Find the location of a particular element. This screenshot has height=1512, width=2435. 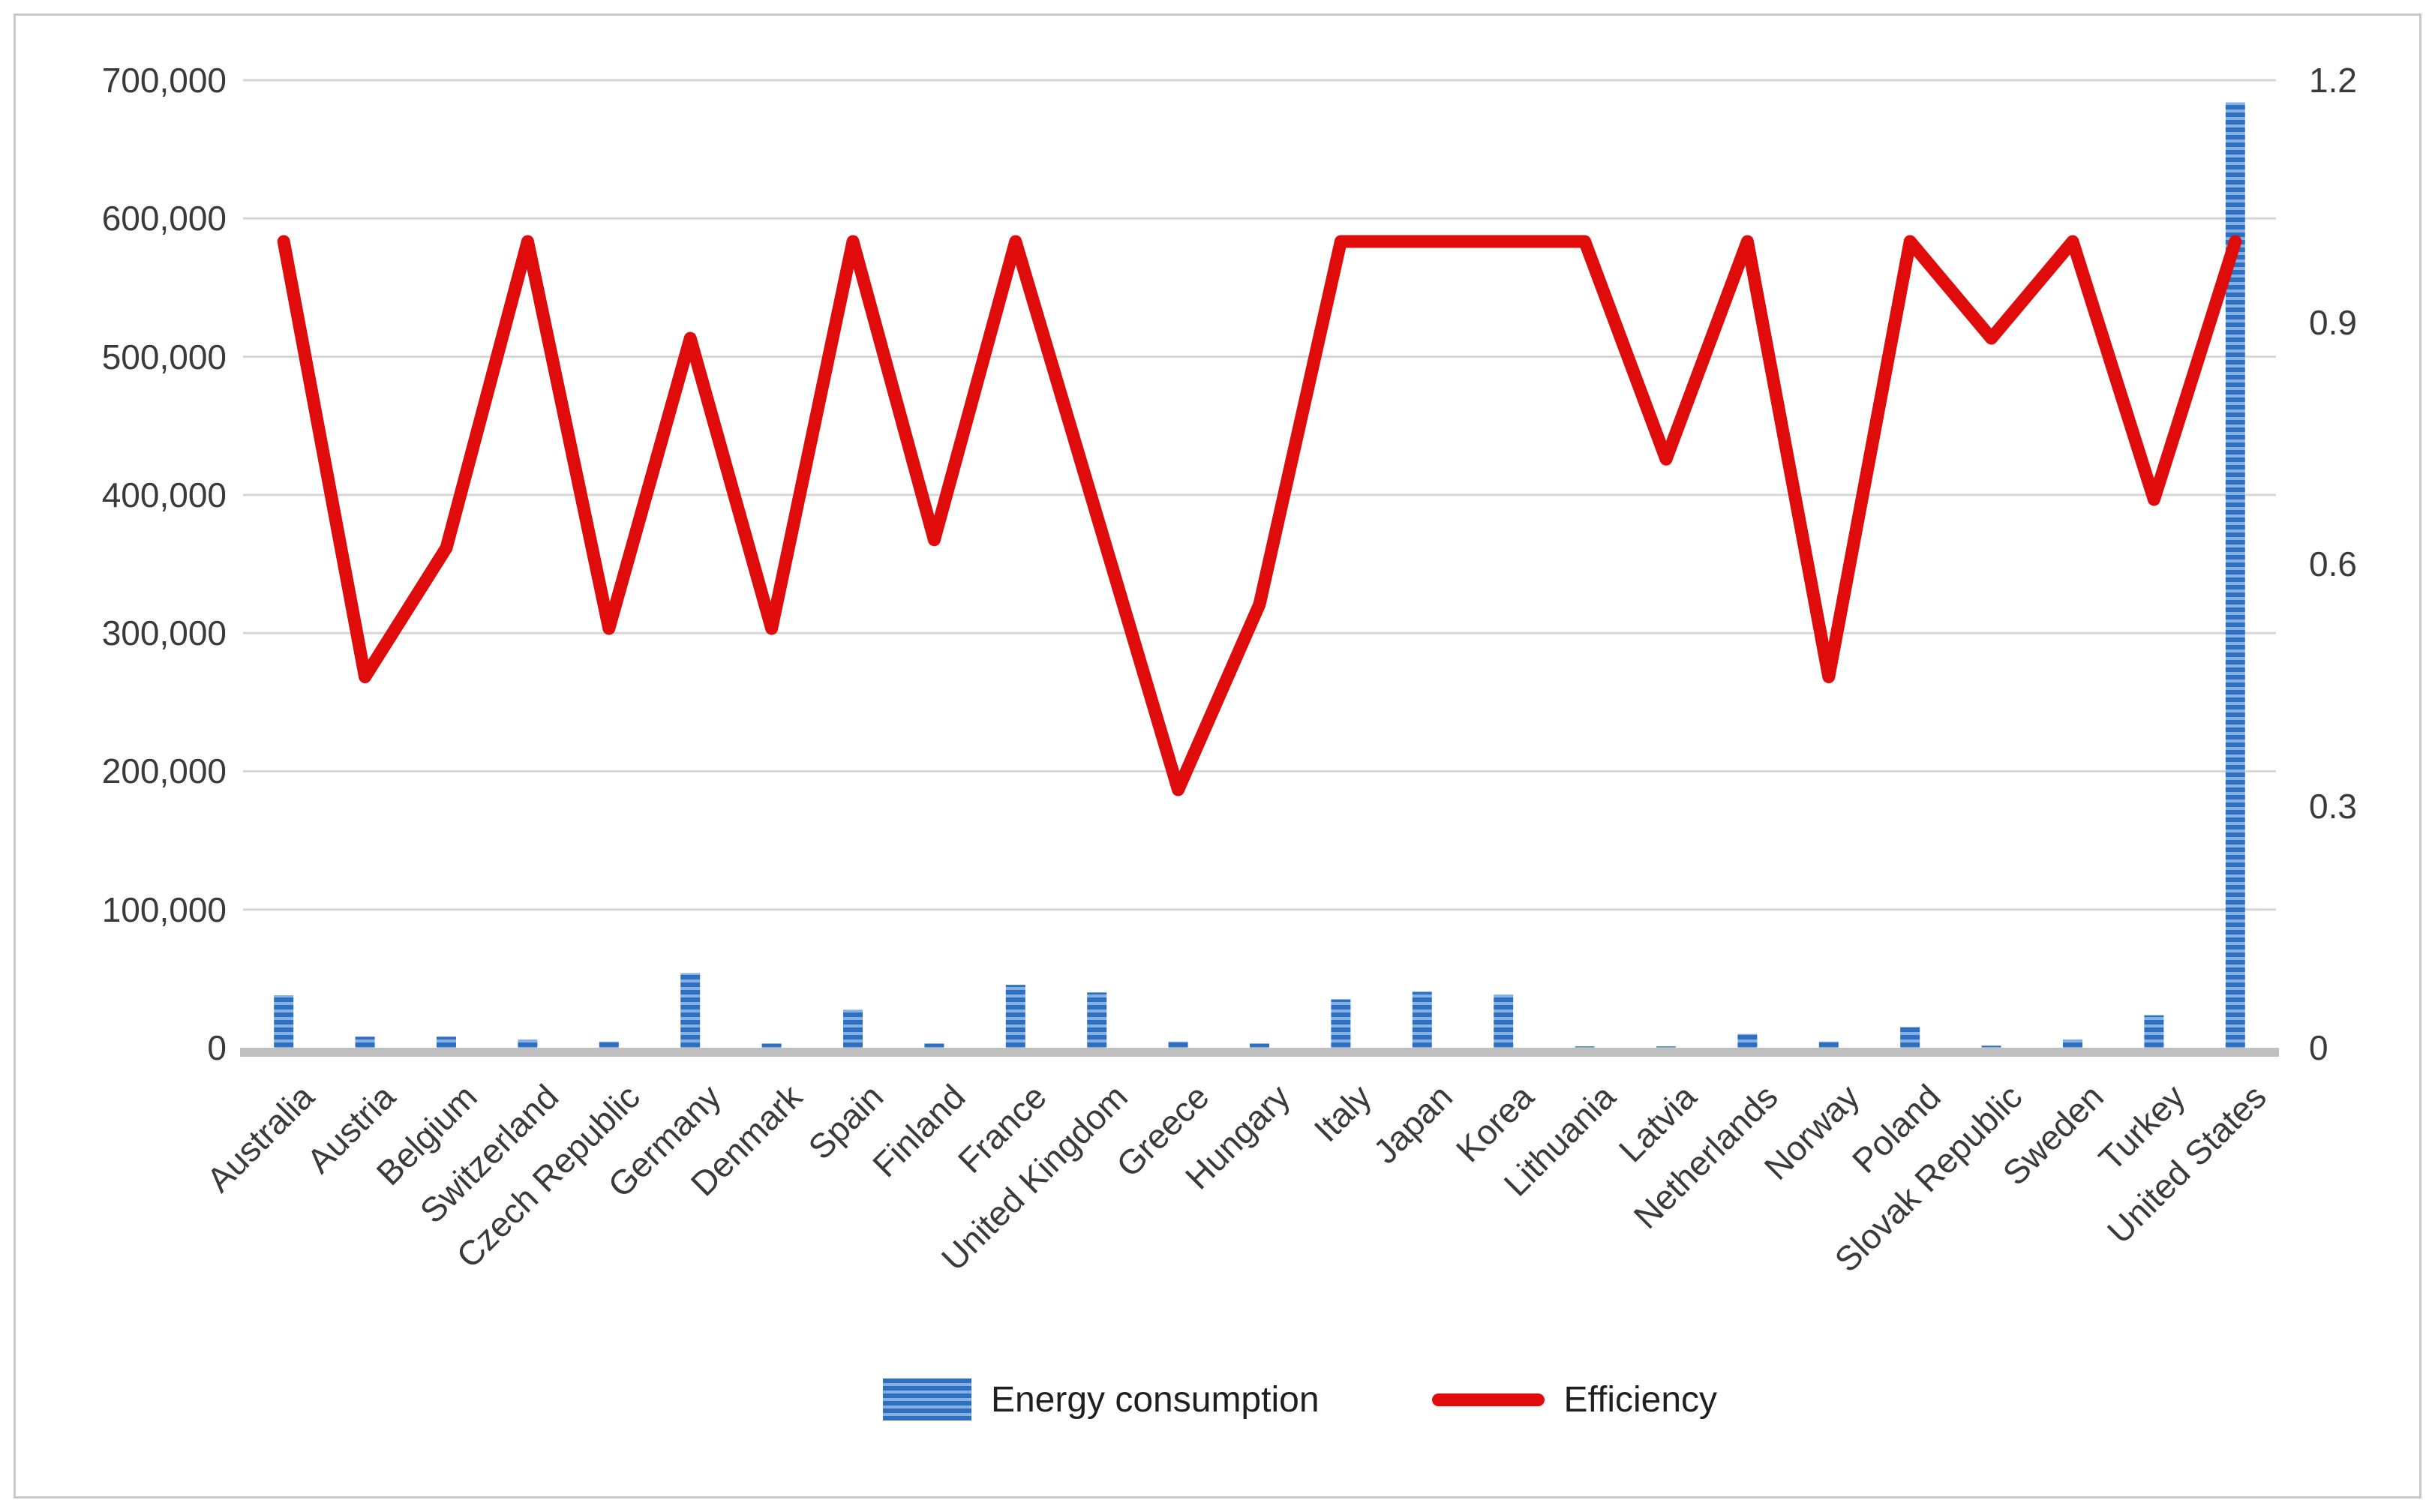

bar-Finland is located at coordinates (934, 1045).